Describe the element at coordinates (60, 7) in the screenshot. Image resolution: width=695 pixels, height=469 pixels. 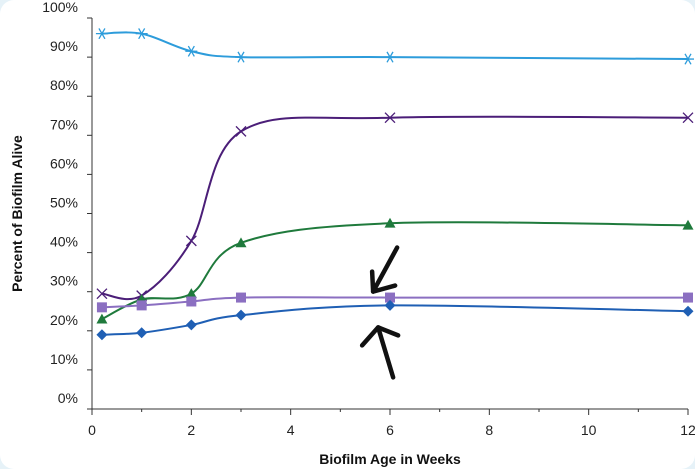
I see `y-tick-label: 100%` at that location.